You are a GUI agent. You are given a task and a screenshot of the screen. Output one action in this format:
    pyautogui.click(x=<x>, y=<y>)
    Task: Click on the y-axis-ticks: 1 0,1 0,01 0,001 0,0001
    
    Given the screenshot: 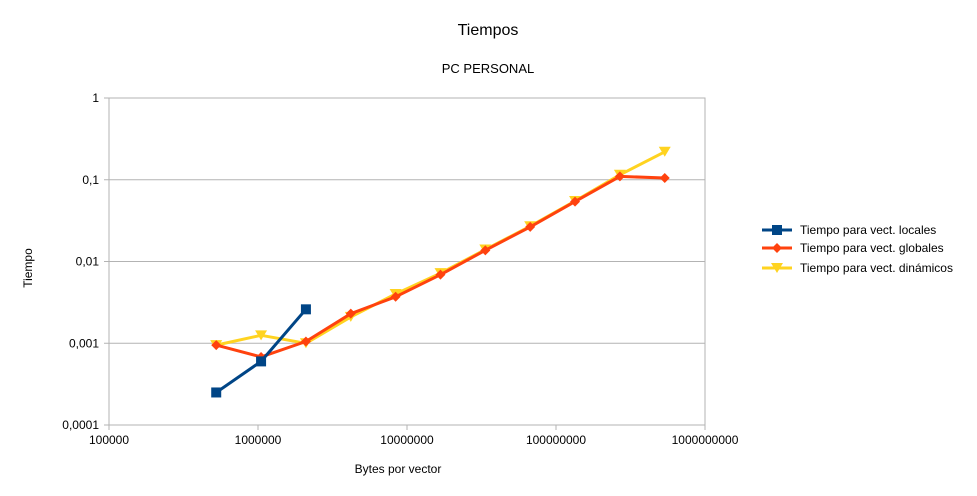 What is the action you would take?
    pyautogui.click(x=85, y=261)
    